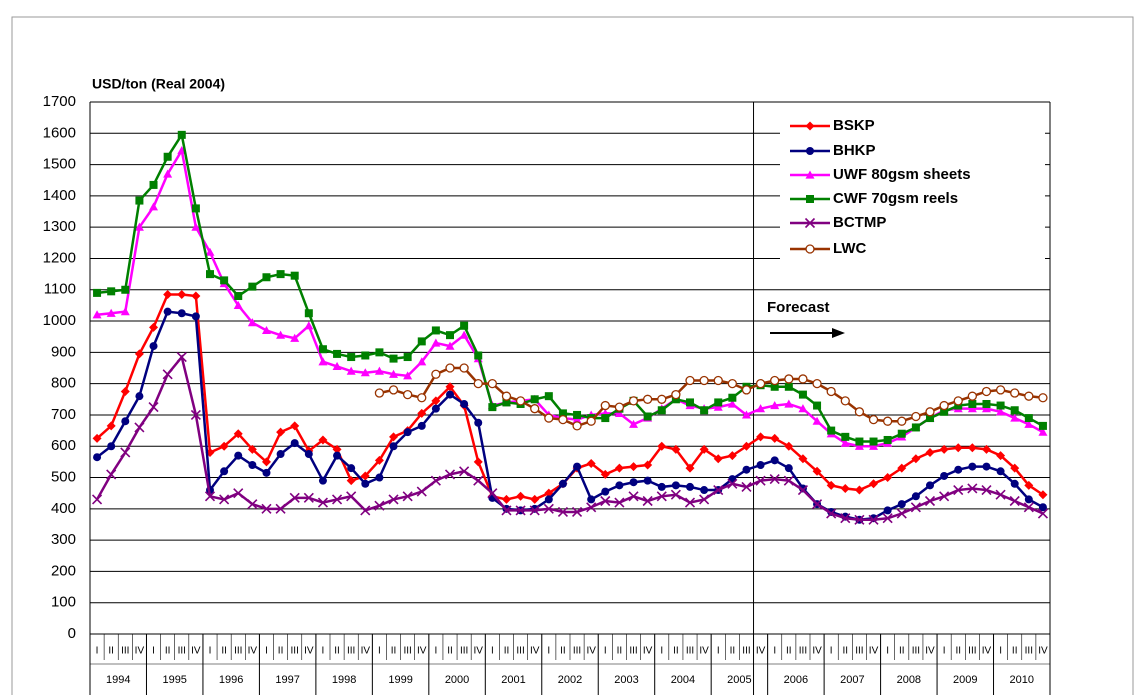 This screenshot has height=695, width=1142. Describe the element at coordinates (1022, 680) in the screenshot. I see `year-label: 2010` at that location.